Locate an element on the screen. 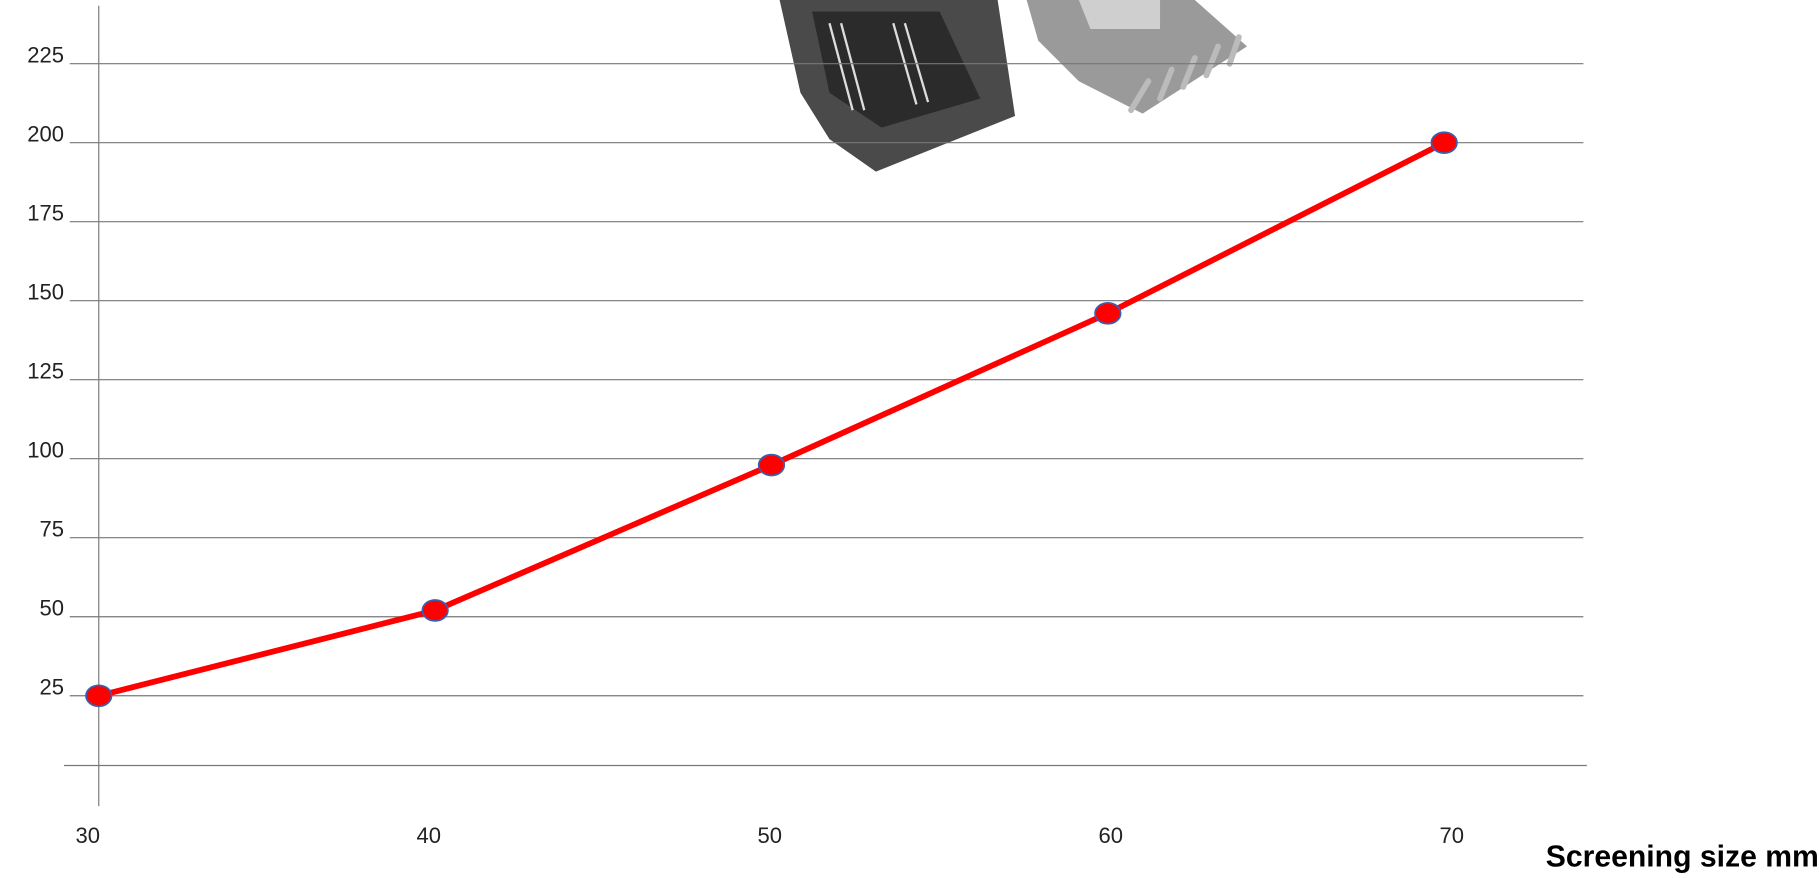  bucket-image is located at coordinates (1013, 86).